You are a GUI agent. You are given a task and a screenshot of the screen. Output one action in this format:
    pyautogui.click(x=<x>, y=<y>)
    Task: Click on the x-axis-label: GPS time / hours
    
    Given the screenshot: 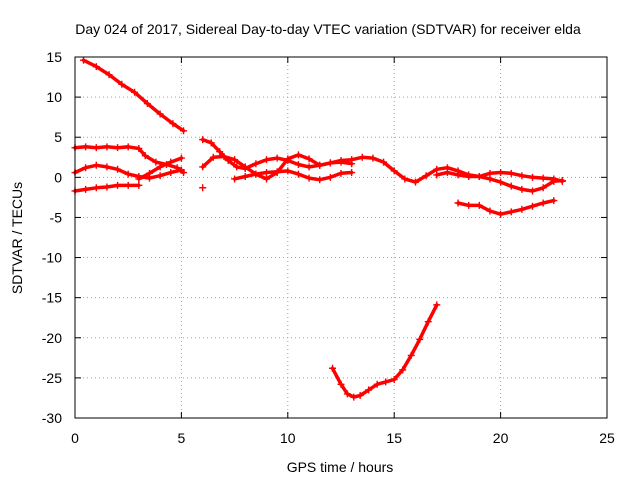 What is the action you would take?
    pyautogui.click(x=340, y=467)
    